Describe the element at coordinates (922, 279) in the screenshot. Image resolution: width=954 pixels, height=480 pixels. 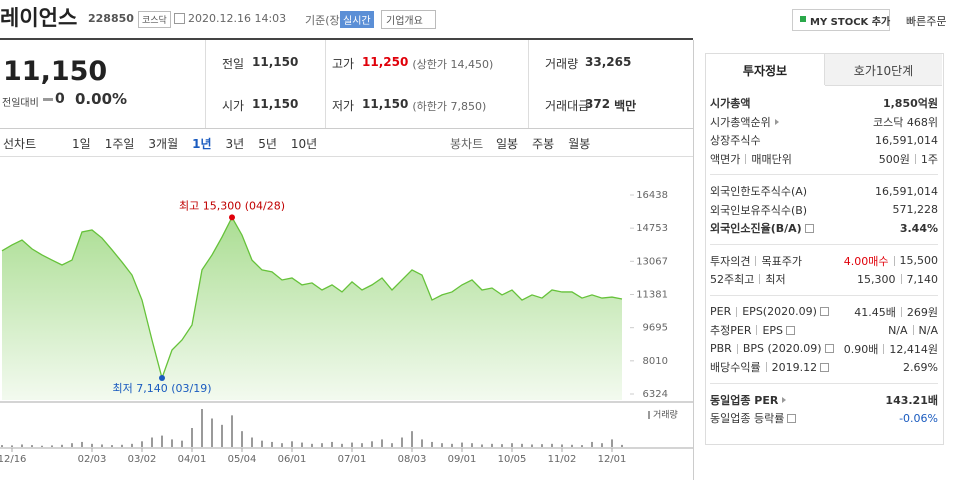
I see `info-value: 7,140` at that location.